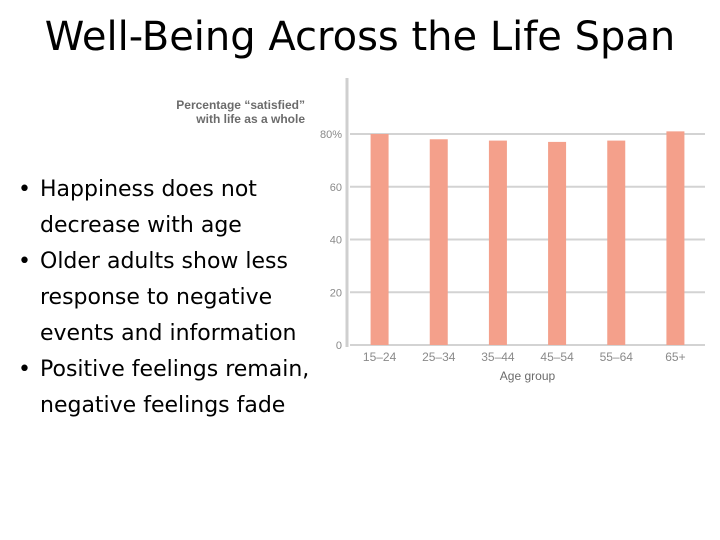 This screenshot has width=720, height=540. I want to click on y-tick-label: 60, so click(336, 188).